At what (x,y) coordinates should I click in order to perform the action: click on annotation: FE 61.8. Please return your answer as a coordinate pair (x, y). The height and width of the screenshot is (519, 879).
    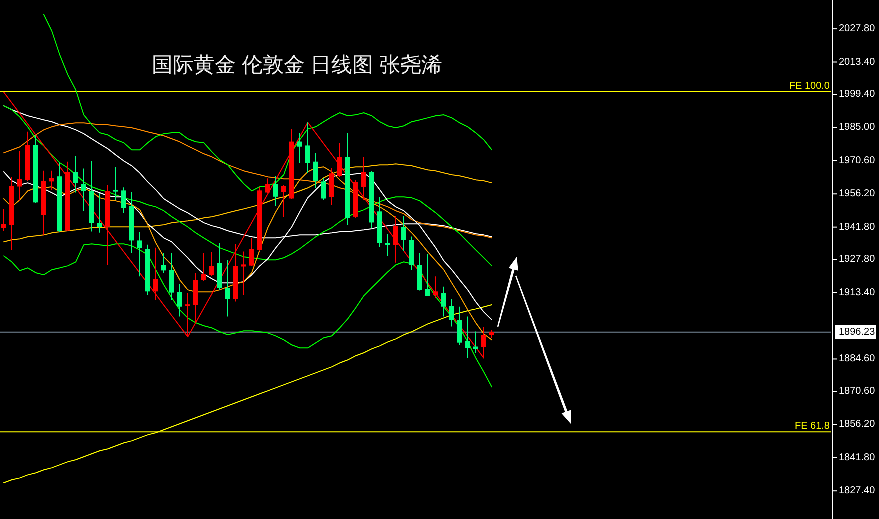
    Looking at the image, I should click on (812, 426).